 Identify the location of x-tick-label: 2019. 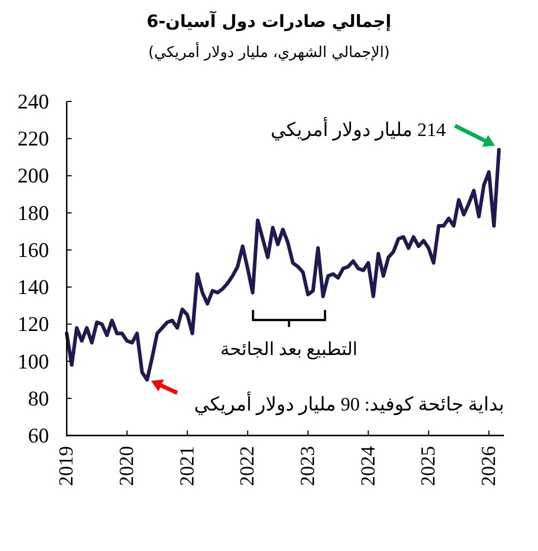
(67, 466).